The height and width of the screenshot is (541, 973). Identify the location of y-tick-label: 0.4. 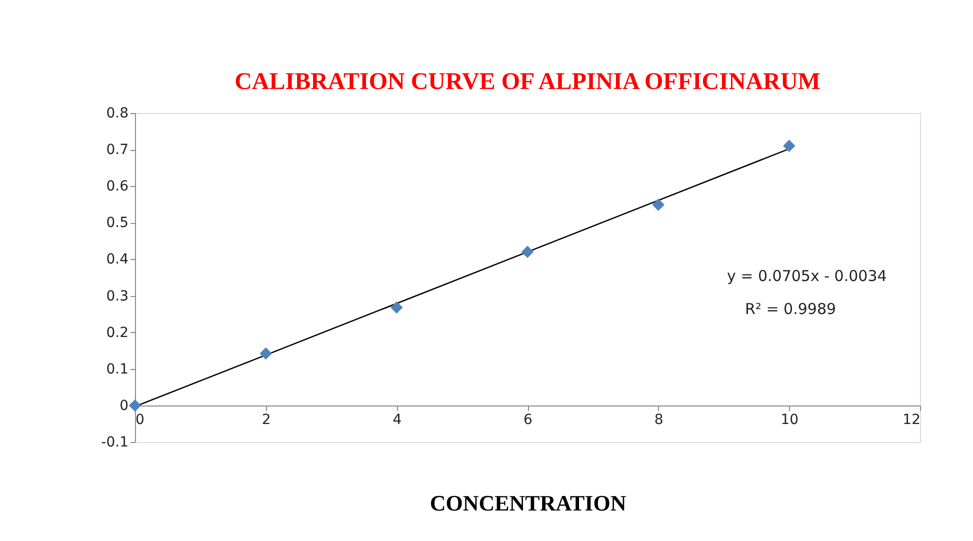
(117, 260).